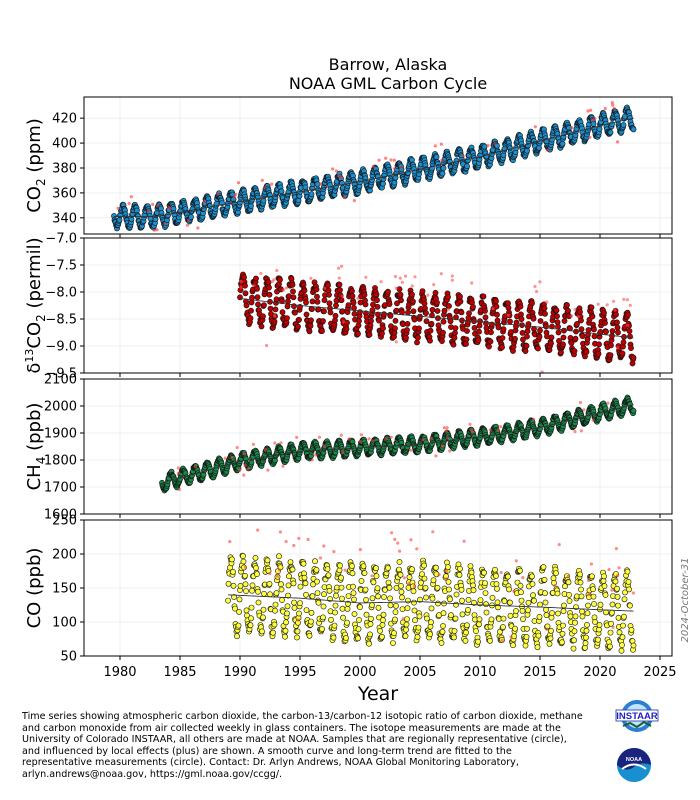  Describe the element at coordinates (34, 335) in the screenshot. I see `y-axis-label-main: CO` at that location.